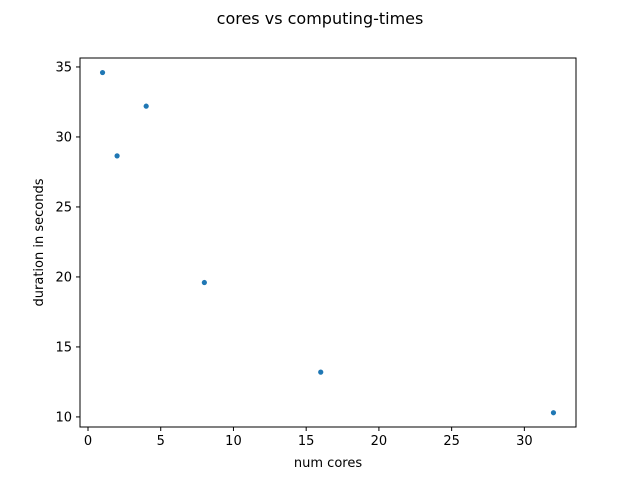 The width and height of the screenshot is (640, 480). What do you see at coordinates (233, 441) in the screenshot?
I see `x-tick-label: 10` at bounding box center [233, 441].